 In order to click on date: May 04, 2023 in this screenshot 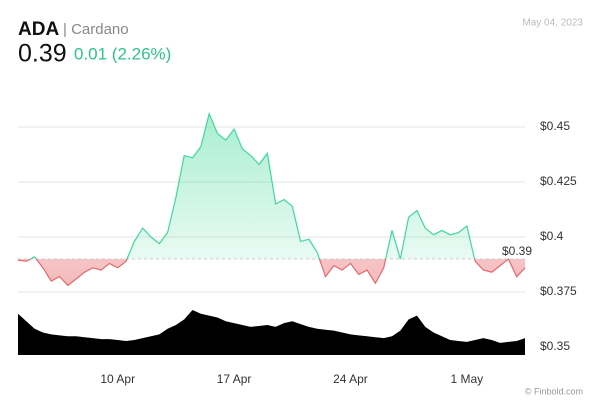, I will do `click(552, 23)`.